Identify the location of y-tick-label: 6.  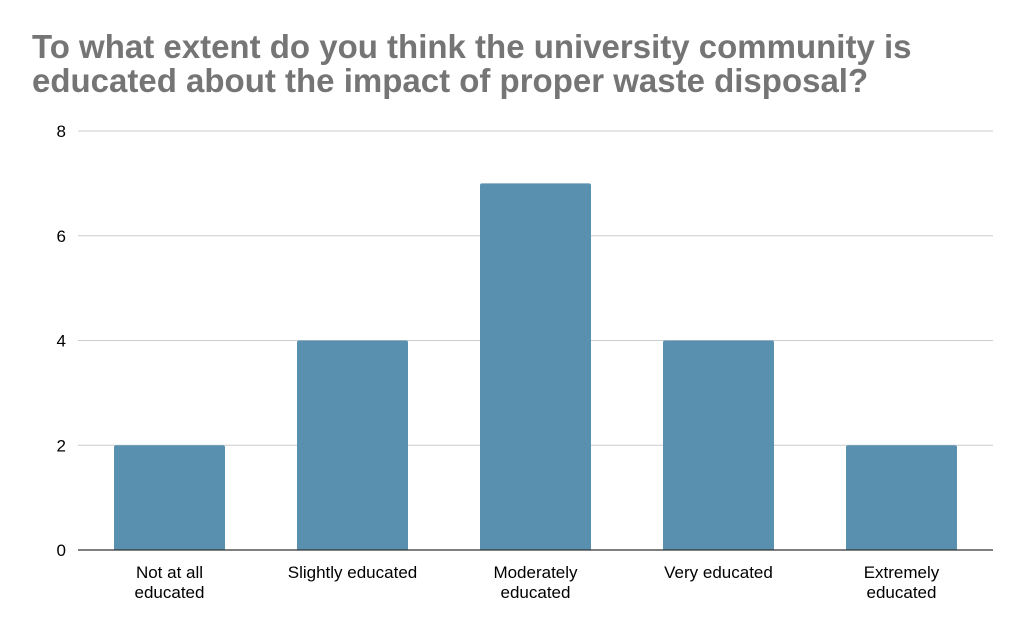
(61, 236).